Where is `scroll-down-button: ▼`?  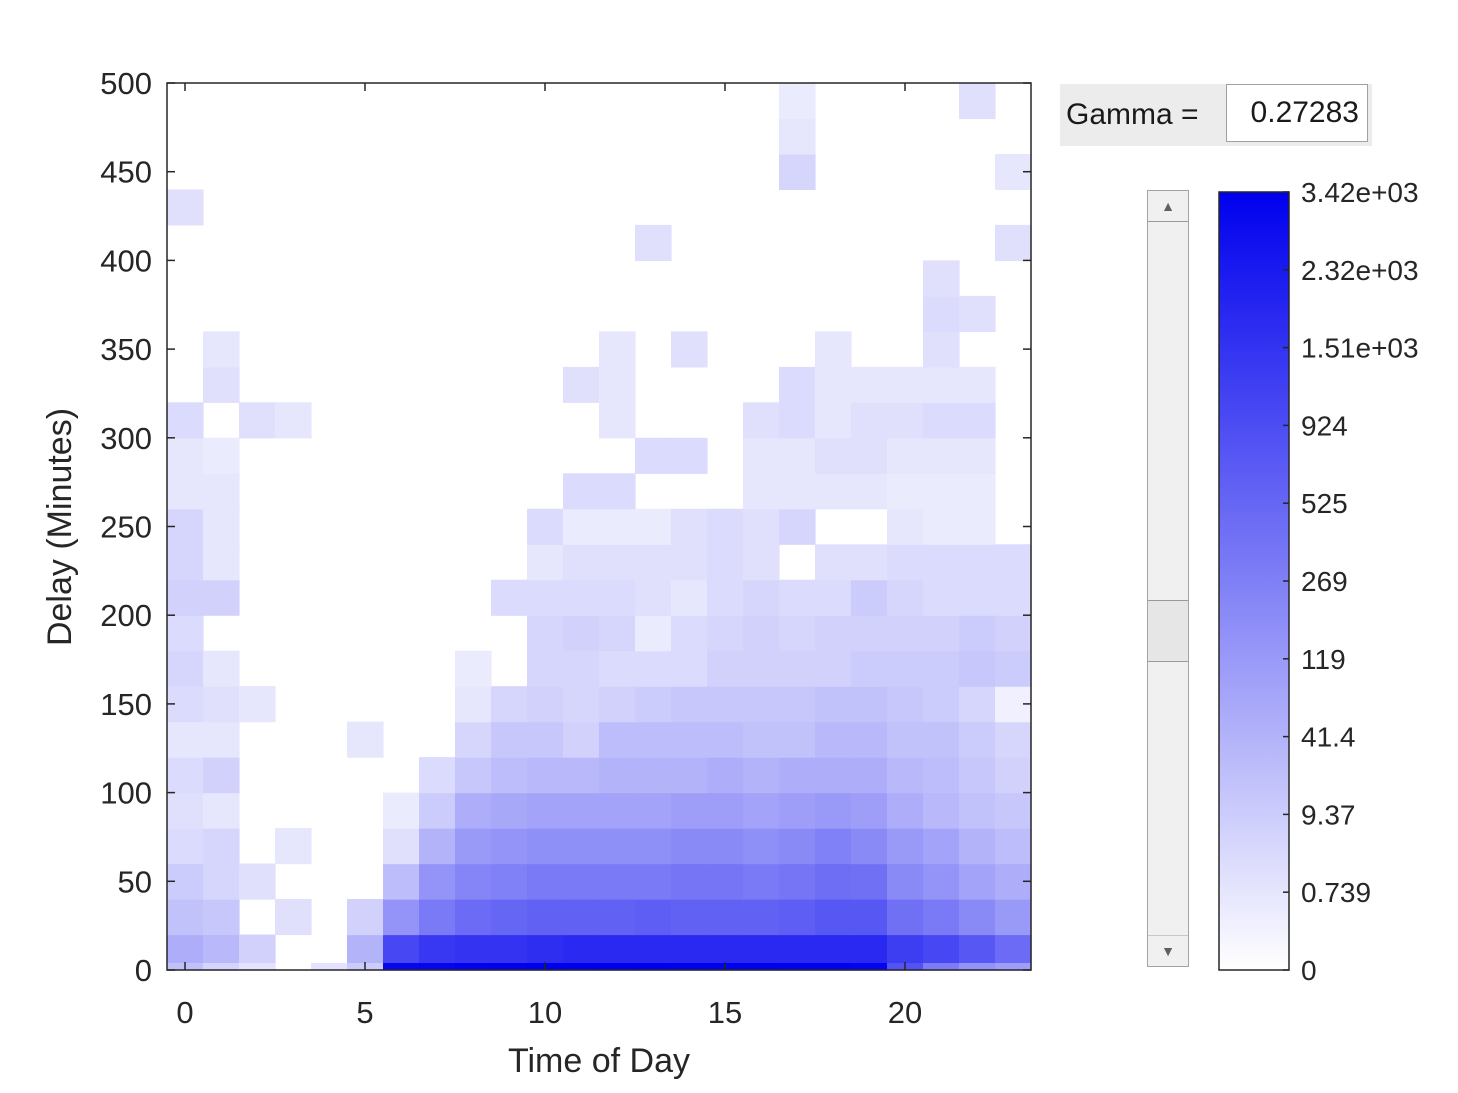 scroll-down-button: ▼ is located at coordinates (1168, 950).